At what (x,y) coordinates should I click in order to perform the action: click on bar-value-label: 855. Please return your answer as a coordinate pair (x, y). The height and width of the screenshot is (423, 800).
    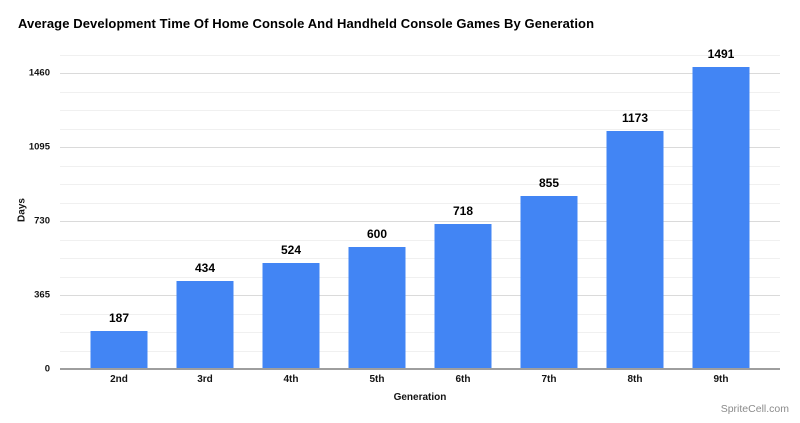
    Looking at the image, I should click on (549, 182).